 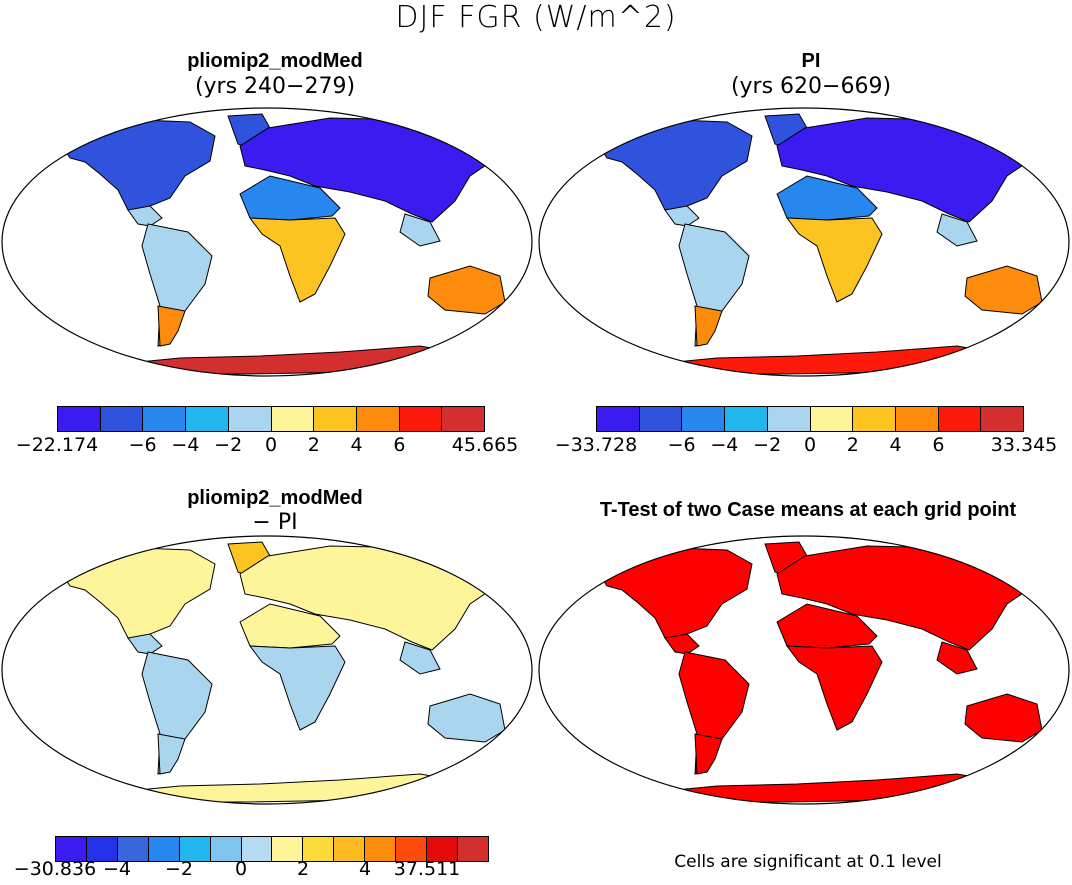 I want to click on panel1-colorbar, so click(x=271, y=419).